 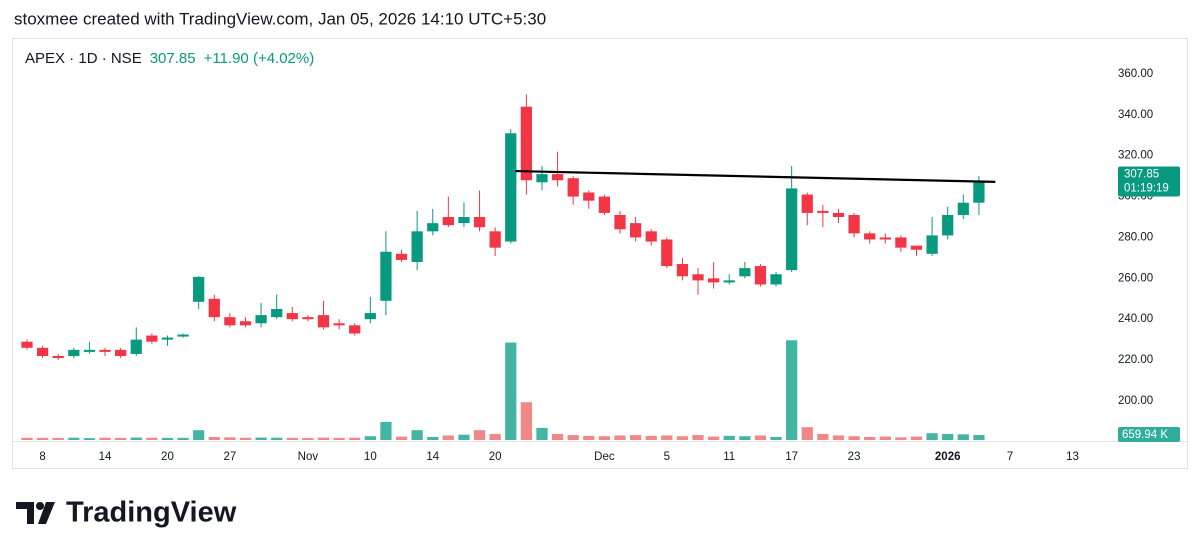 I want to click on symbol: APEX · 1D · NSE, so click(x=83, y=58).